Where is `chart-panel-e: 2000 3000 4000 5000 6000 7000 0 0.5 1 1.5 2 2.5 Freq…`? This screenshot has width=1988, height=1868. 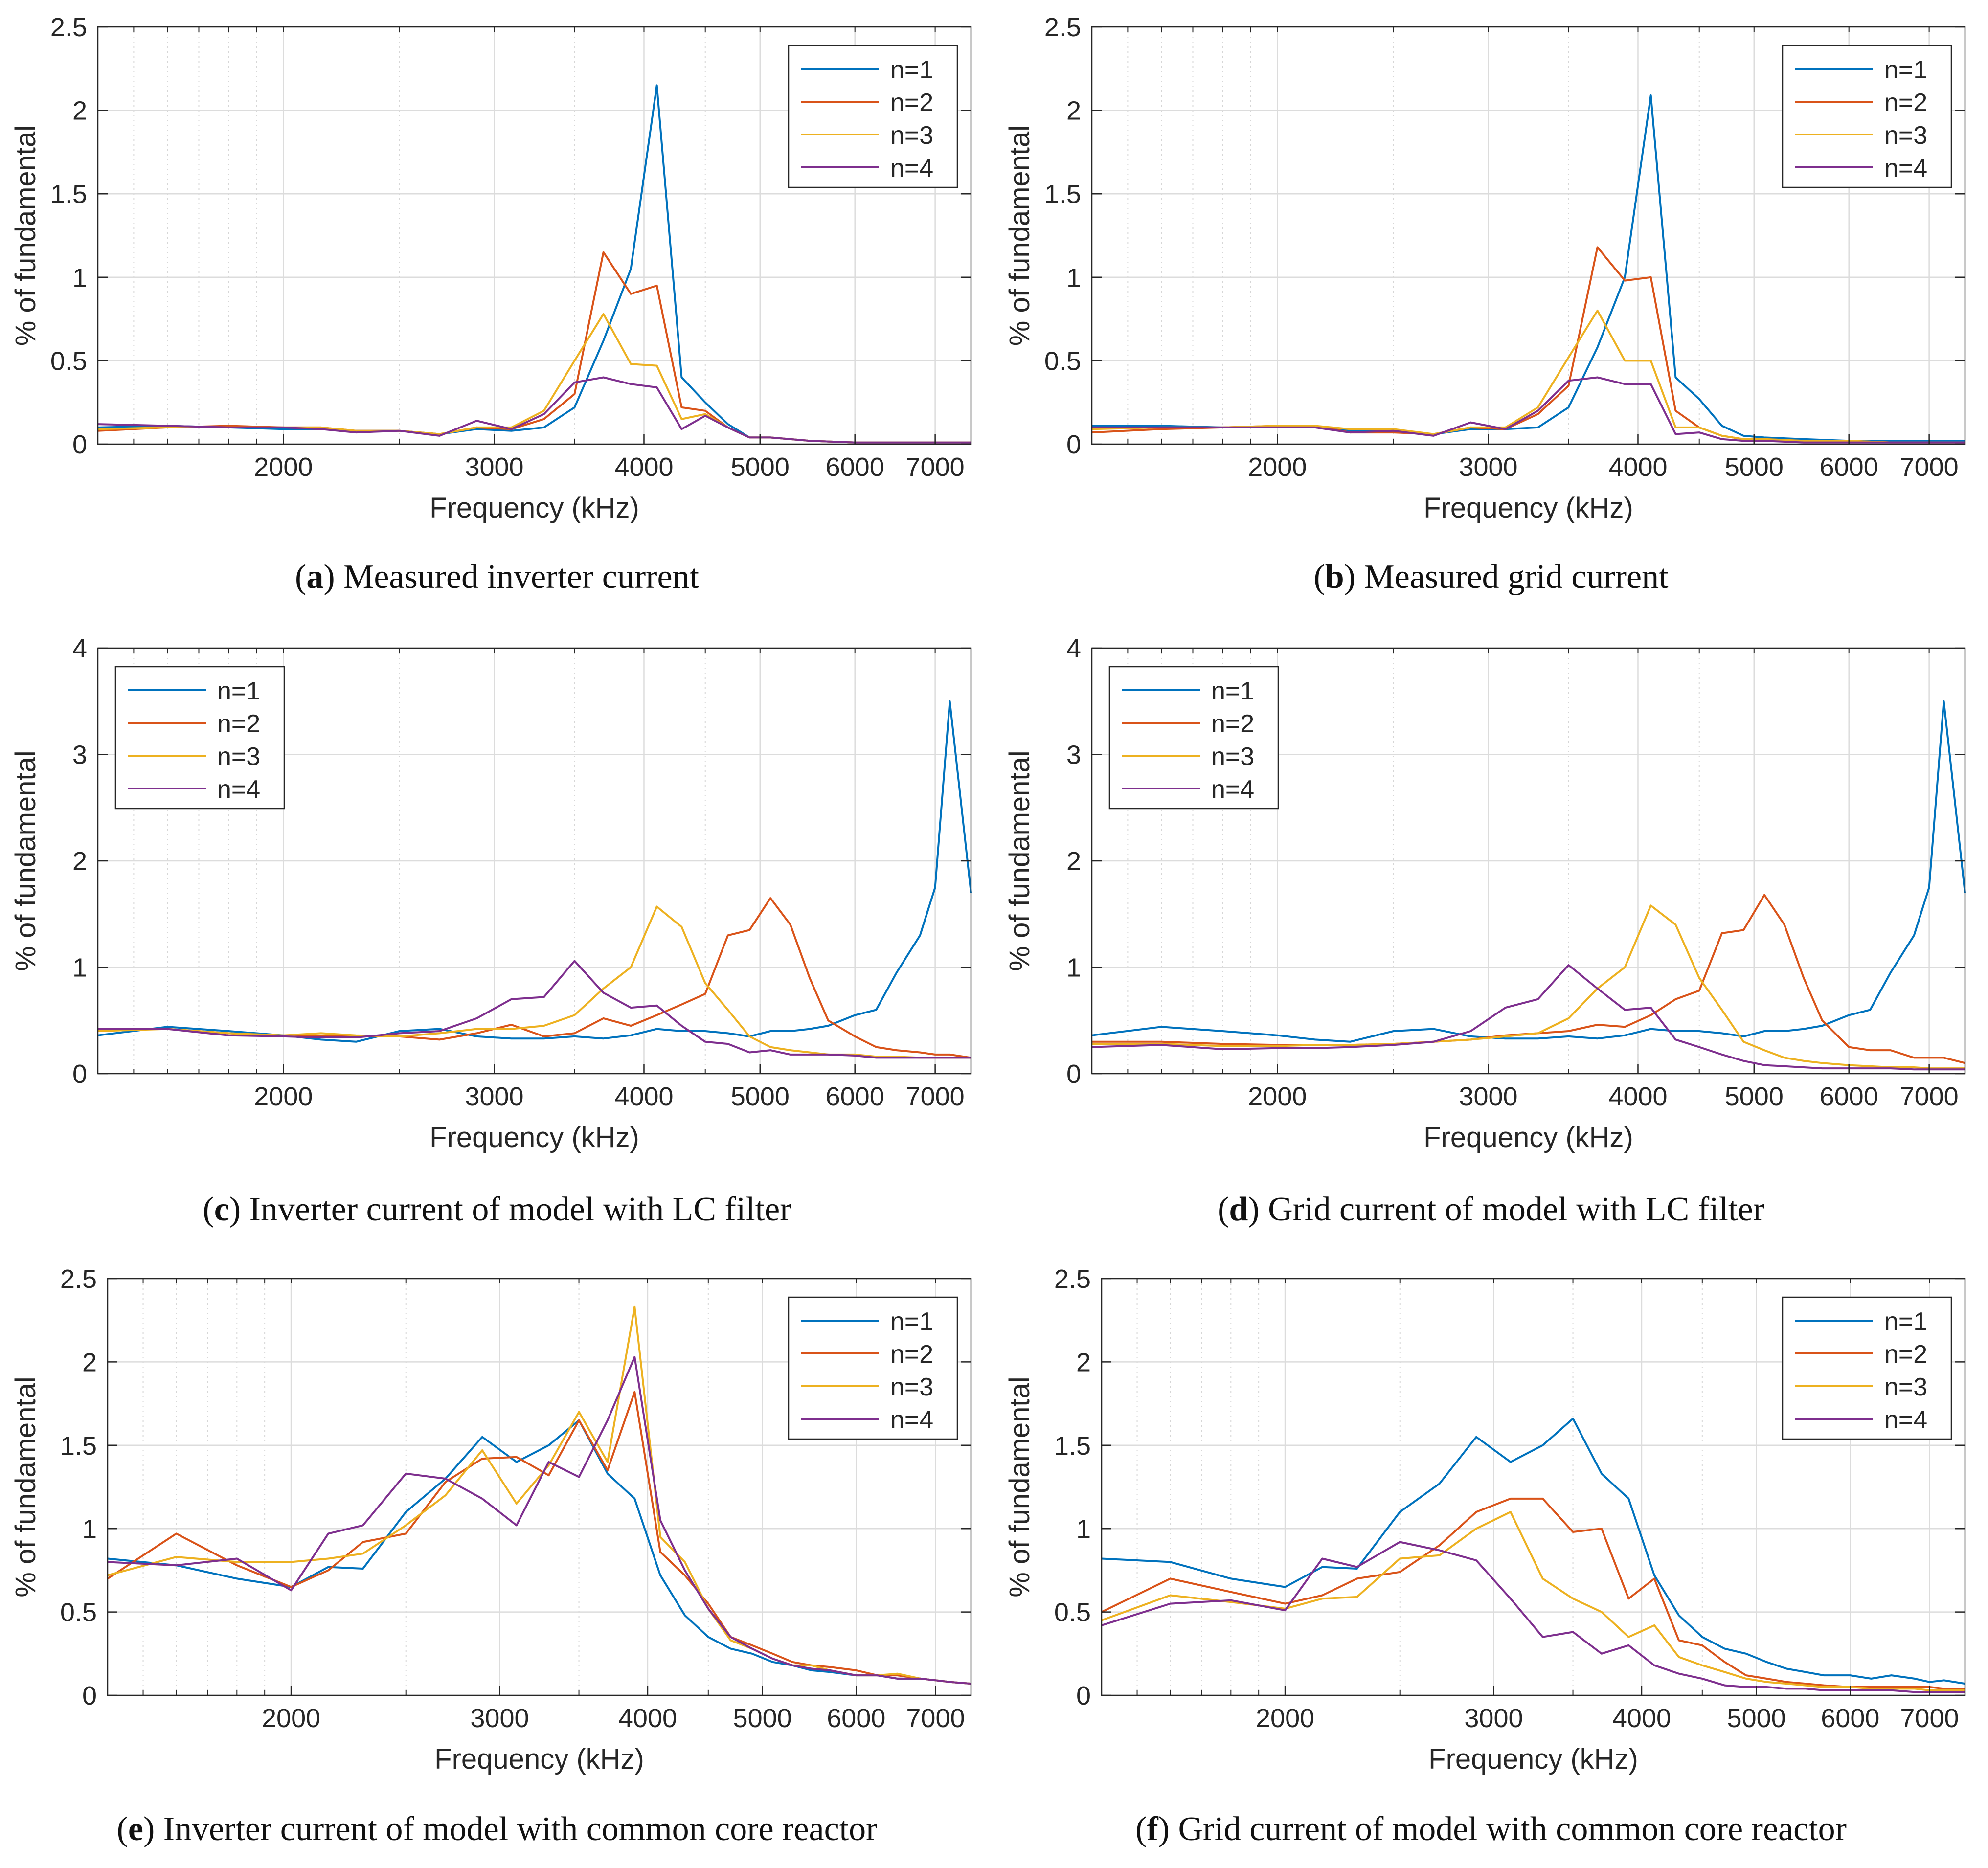 chart-panel-e: 2000 3000 4000 5000 6000 7000 0 0.5 1 1.5 2 2.5 Freq… is located at coordinates (491, 1519).